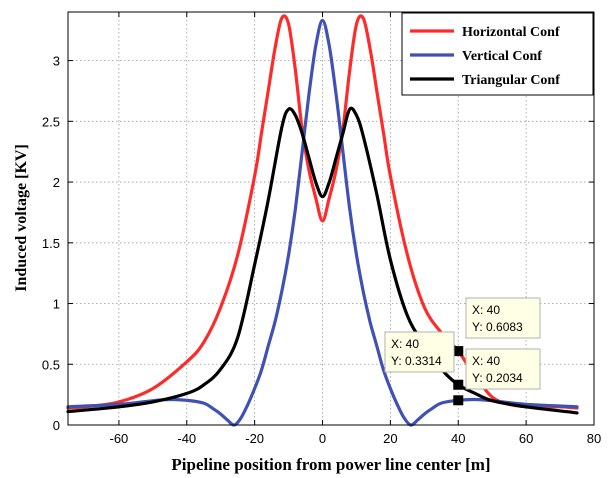 The width and height of the screenshot is (611, 478). I want to click on datatip-y-label: Y: 0.3314, so click(416, 361).